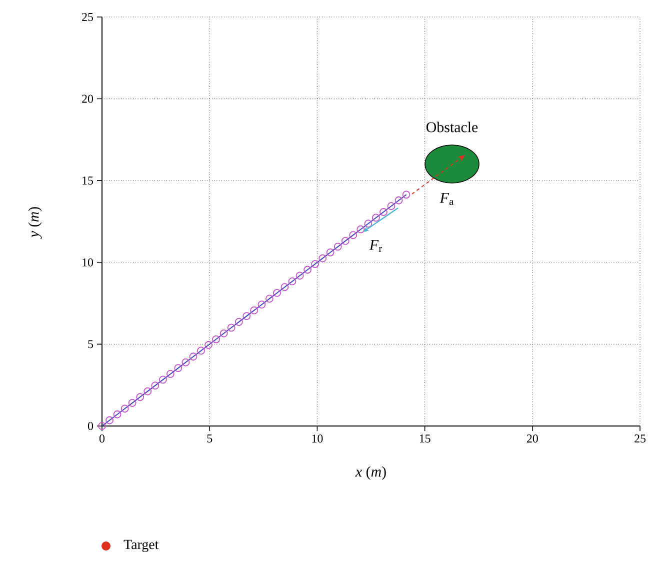 The width and height of the screenshot is (656, 561). Describe the element at coordinates (88, 98) in the screenshot. I see `y-tick-label: 20` at that location.